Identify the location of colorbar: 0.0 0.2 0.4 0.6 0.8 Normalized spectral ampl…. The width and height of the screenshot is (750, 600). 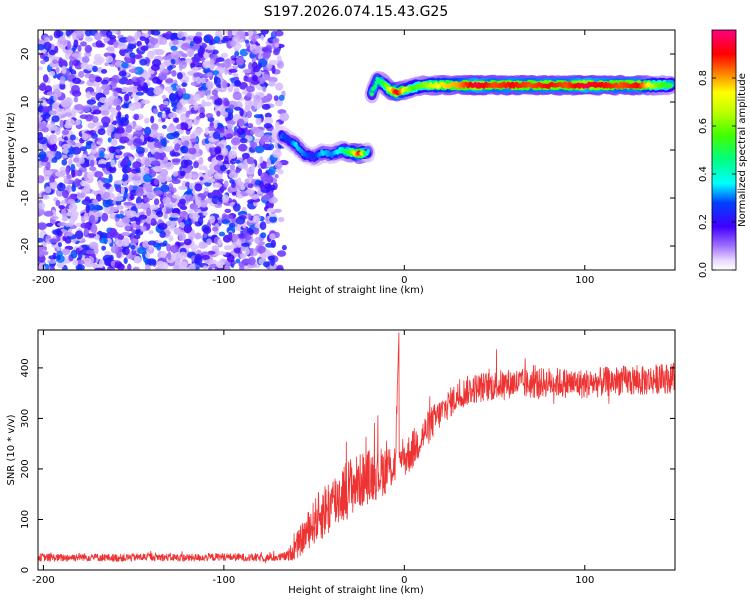
(723, 153).